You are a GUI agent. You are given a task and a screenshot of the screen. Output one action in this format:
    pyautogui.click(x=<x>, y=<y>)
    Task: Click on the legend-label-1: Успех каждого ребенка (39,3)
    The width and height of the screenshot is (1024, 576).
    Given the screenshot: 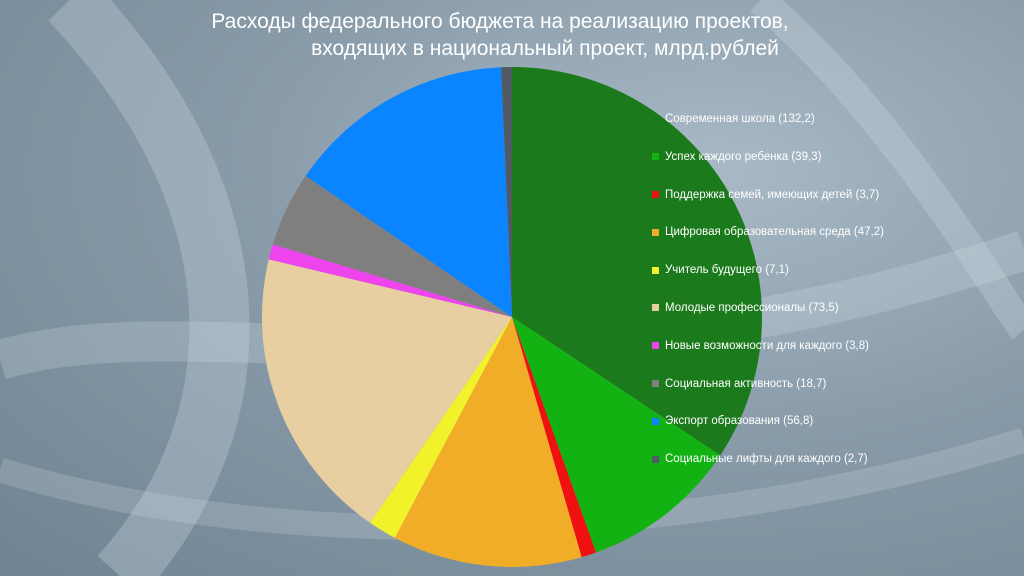 What is the action you would take?
    pyautogui.click(x=743, y=156)
    